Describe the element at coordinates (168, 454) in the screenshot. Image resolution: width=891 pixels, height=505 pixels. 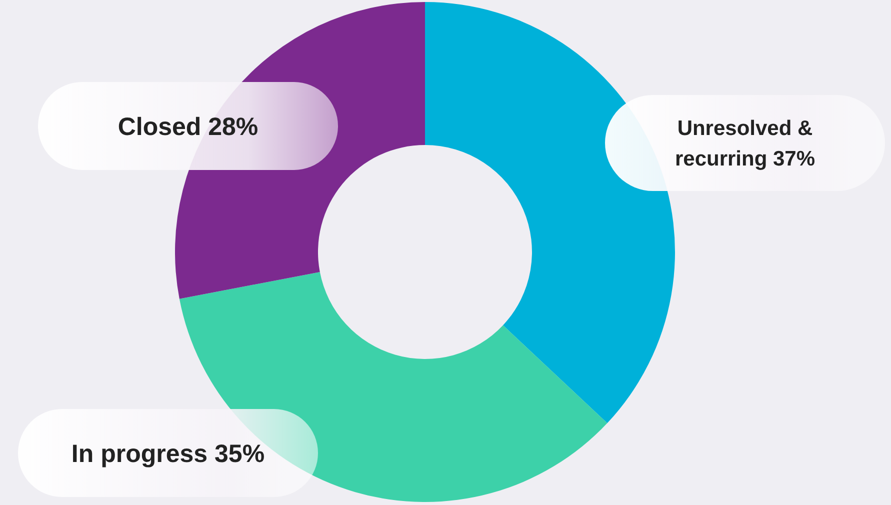
I see `slice-label: In progress 35%` at that location.